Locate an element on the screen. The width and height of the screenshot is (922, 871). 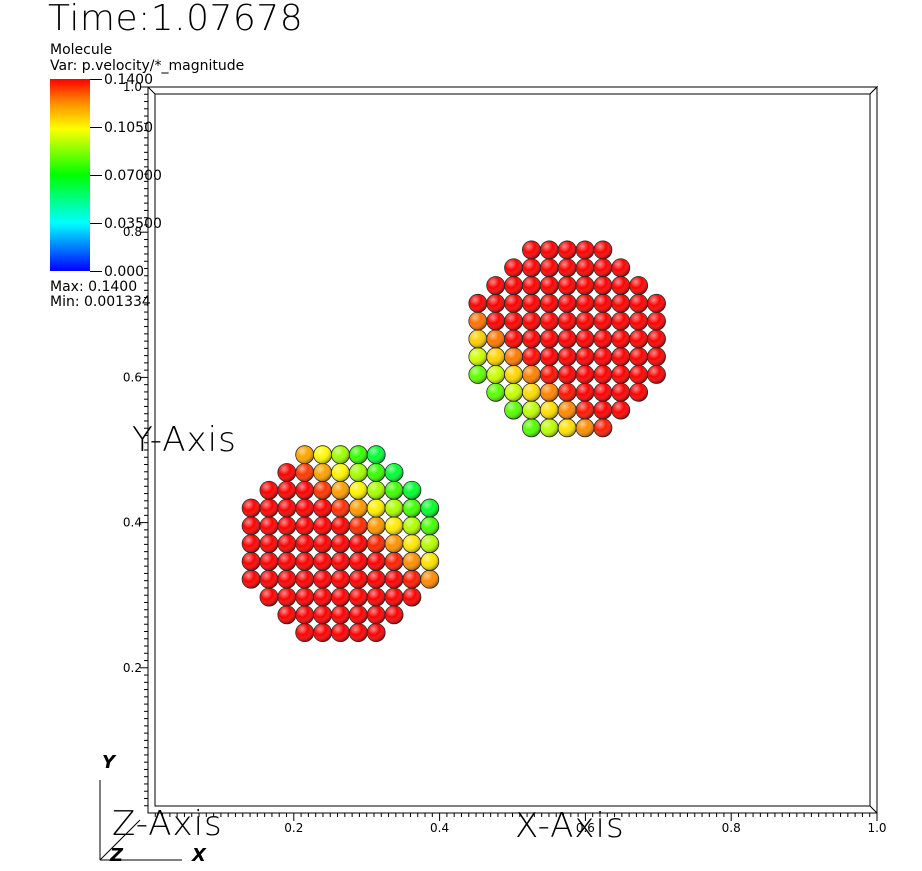
x-tick-label: 0.6 is located at coordinates (585, 828).